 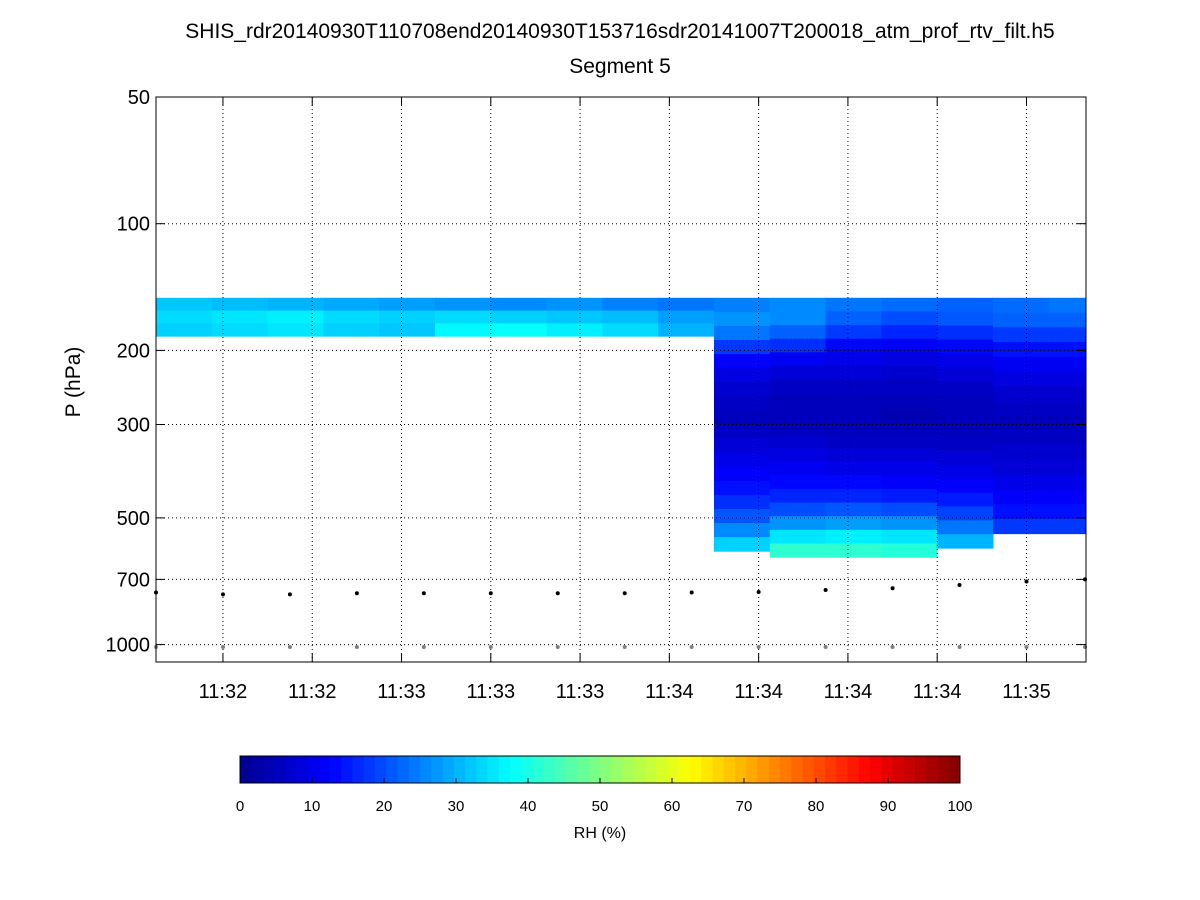 What do you see at coordinates (133, 519) in the screenshot?
I see `y-tick-label: 500` at bounding box center [133, 519].